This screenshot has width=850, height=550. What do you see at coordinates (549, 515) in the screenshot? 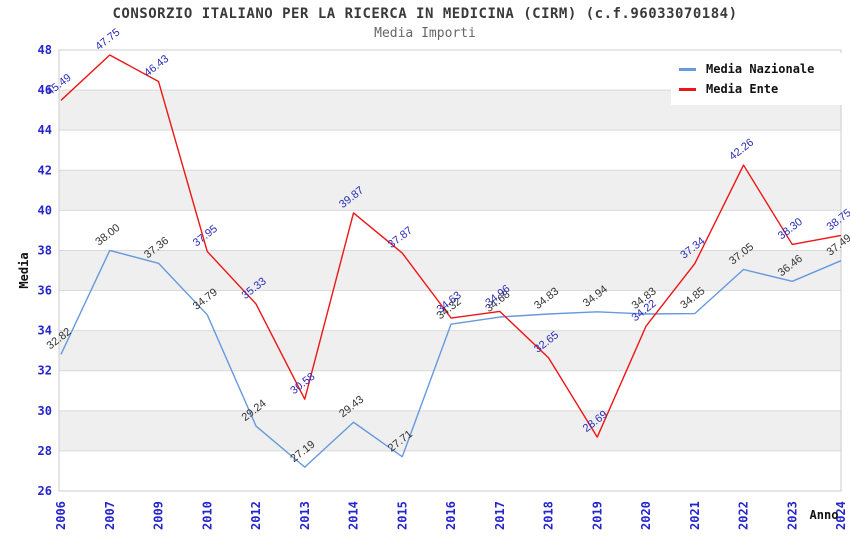
I see `x-tick-label: 2018` at bounding box center [549, 515].